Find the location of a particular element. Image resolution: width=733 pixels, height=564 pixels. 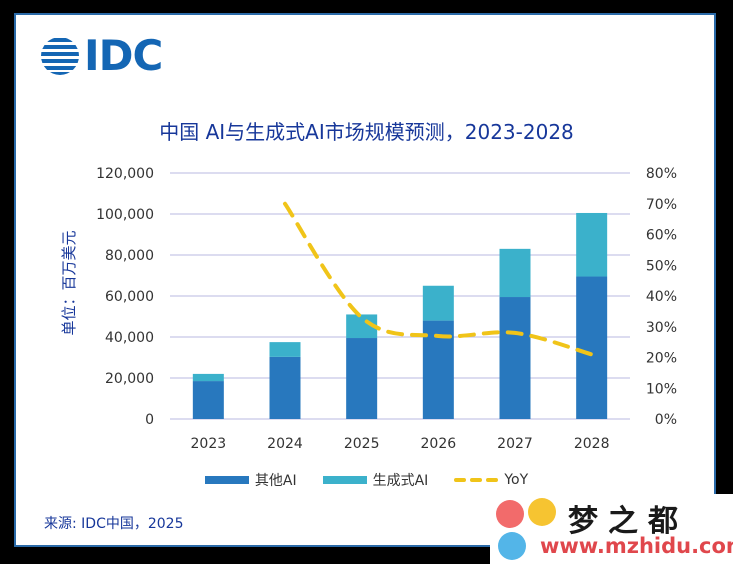

yoy-line-path is located at coordinates (438, 279).